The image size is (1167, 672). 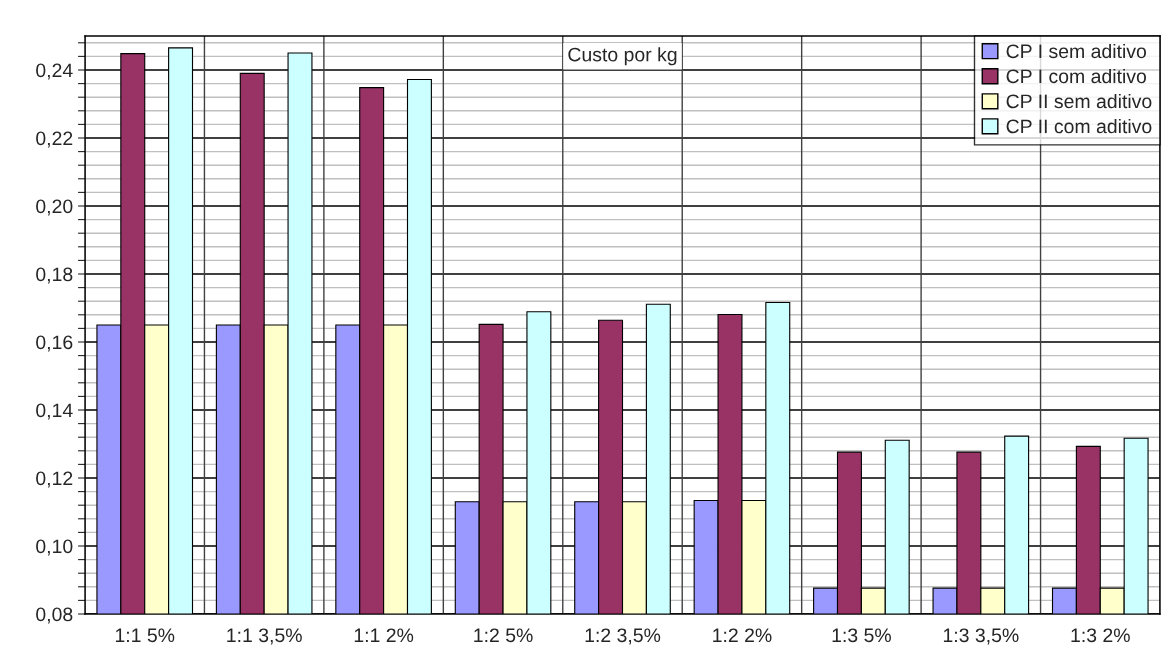 What do you see at coordinates (742, 635) in the screenshot?
I see `x-tick-label: 1:2 2%` at bounding box center [742, 635].